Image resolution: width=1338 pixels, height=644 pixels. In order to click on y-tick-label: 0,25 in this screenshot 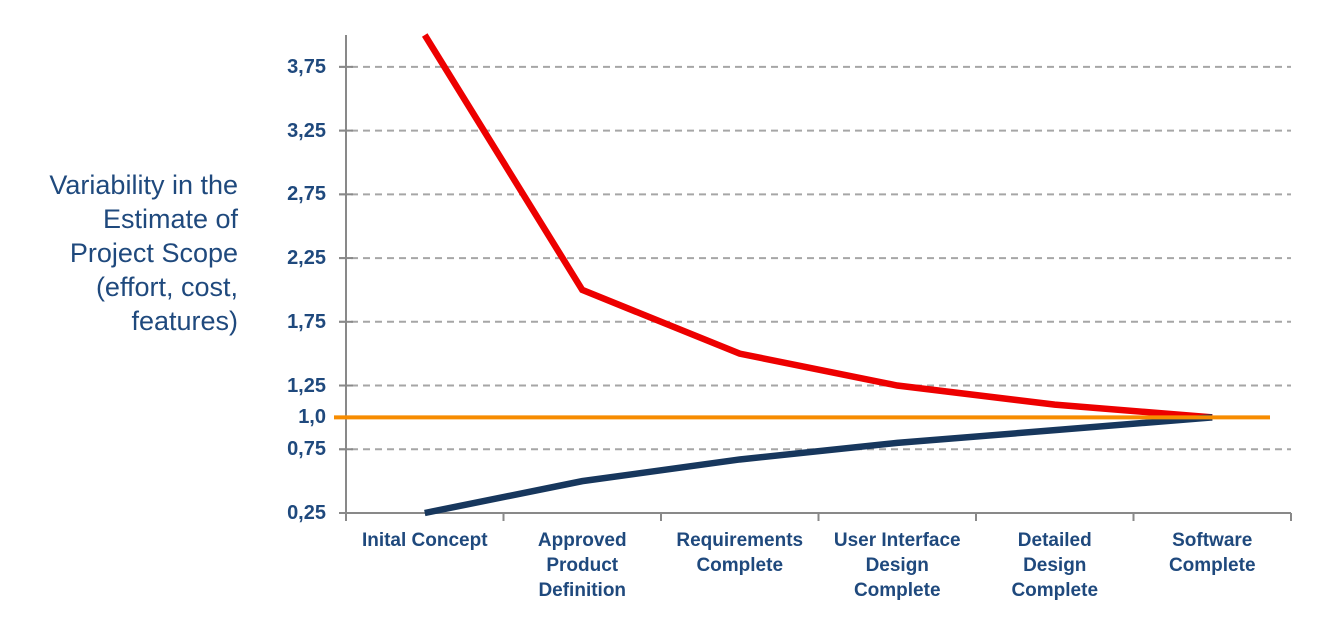, I will do `click(306, 513)`.